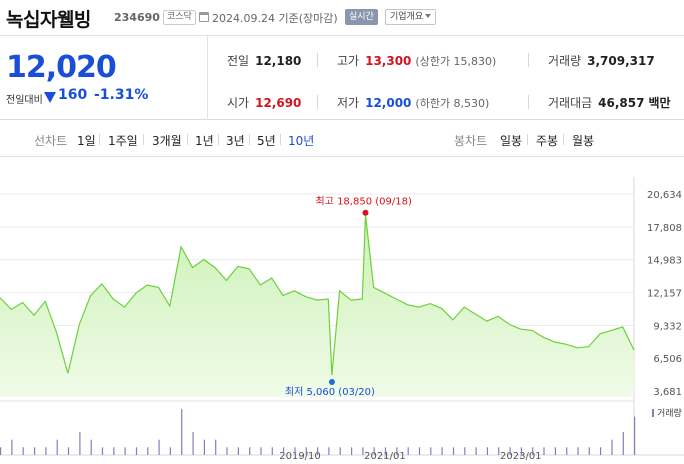 This screenshot has width=684, height=464. Describe the element at coordinates (407, 17) in the screenshot. I see `company-info-label: 기업개요` at that location.